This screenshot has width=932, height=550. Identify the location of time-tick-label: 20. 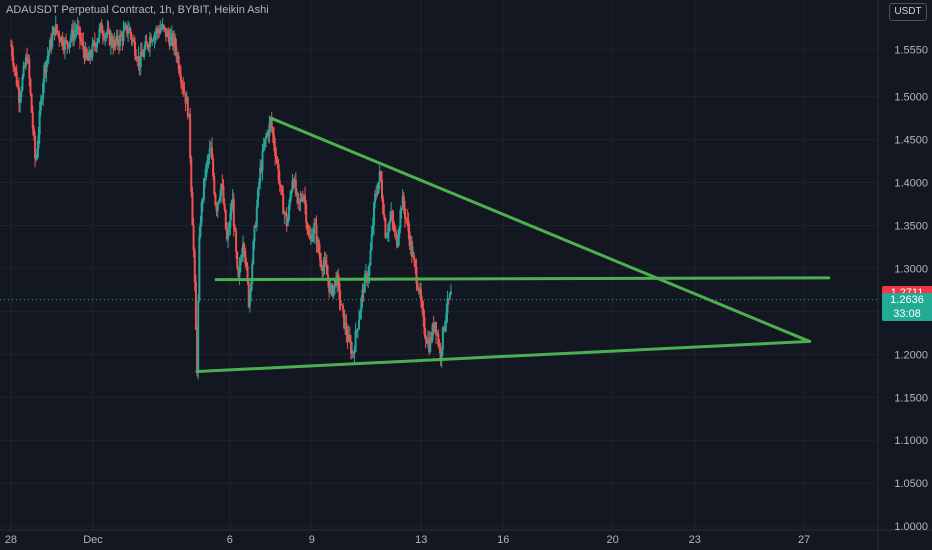
(613, 540).